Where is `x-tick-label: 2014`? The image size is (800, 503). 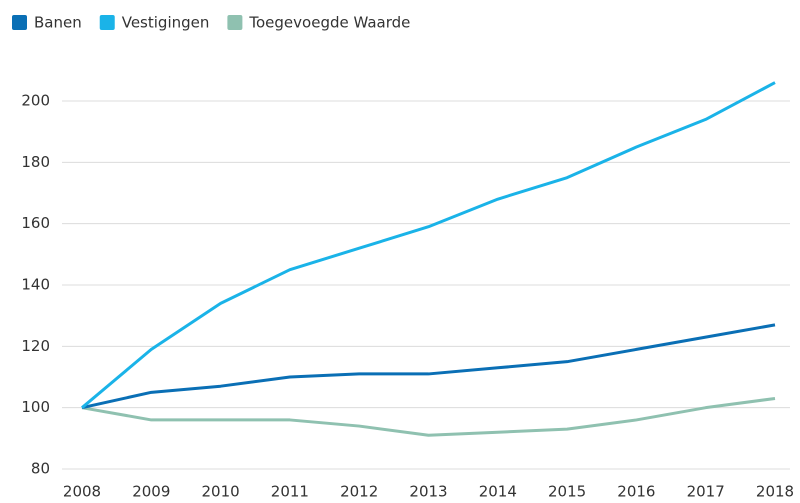
x-tick-label: 2014 is located at coordinates (498, 492).